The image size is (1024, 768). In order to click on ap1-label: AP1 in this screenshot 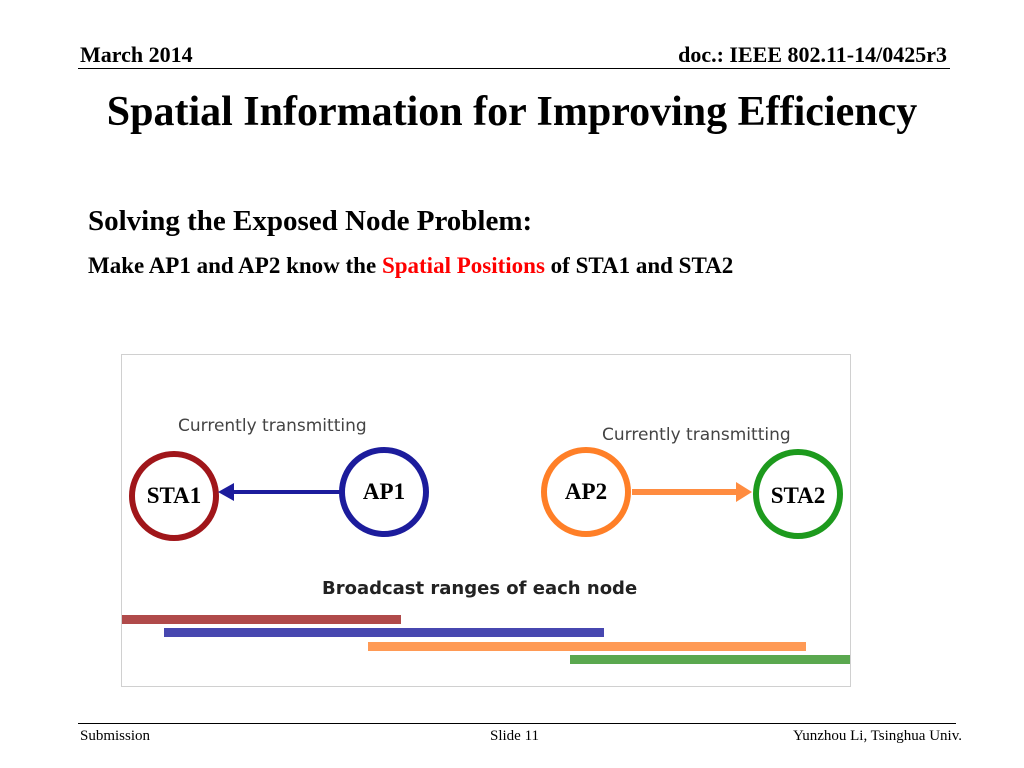, I will do `click(384, 491)`.